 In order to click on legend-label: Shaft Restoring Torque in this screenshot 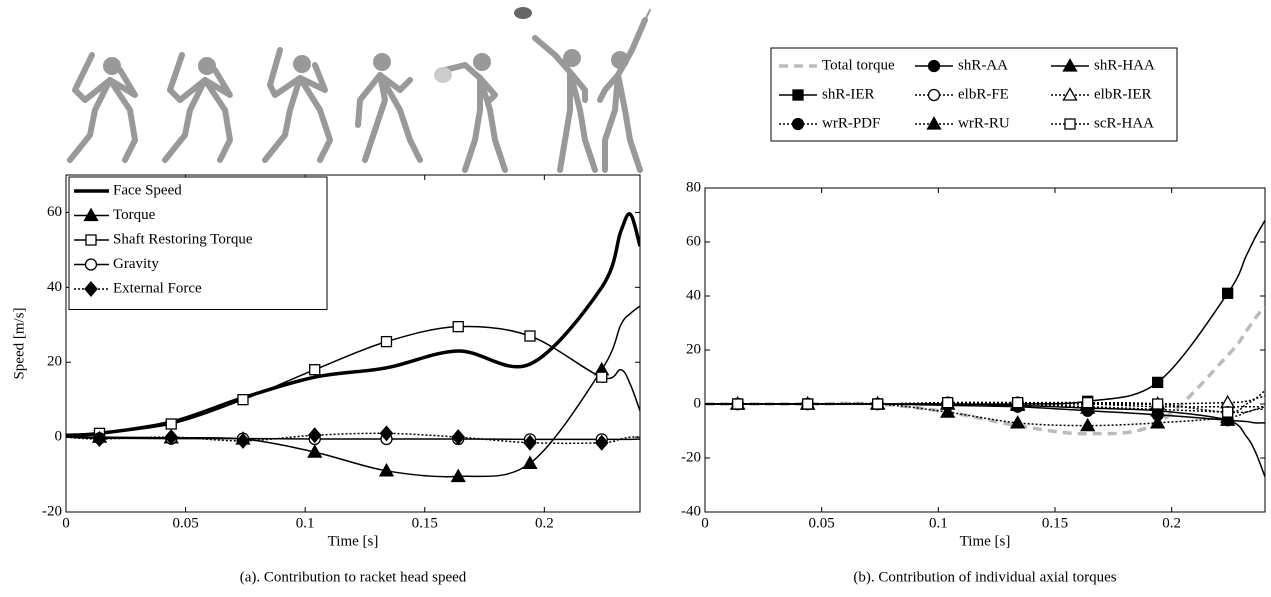, I will do `click(183, 239)`.